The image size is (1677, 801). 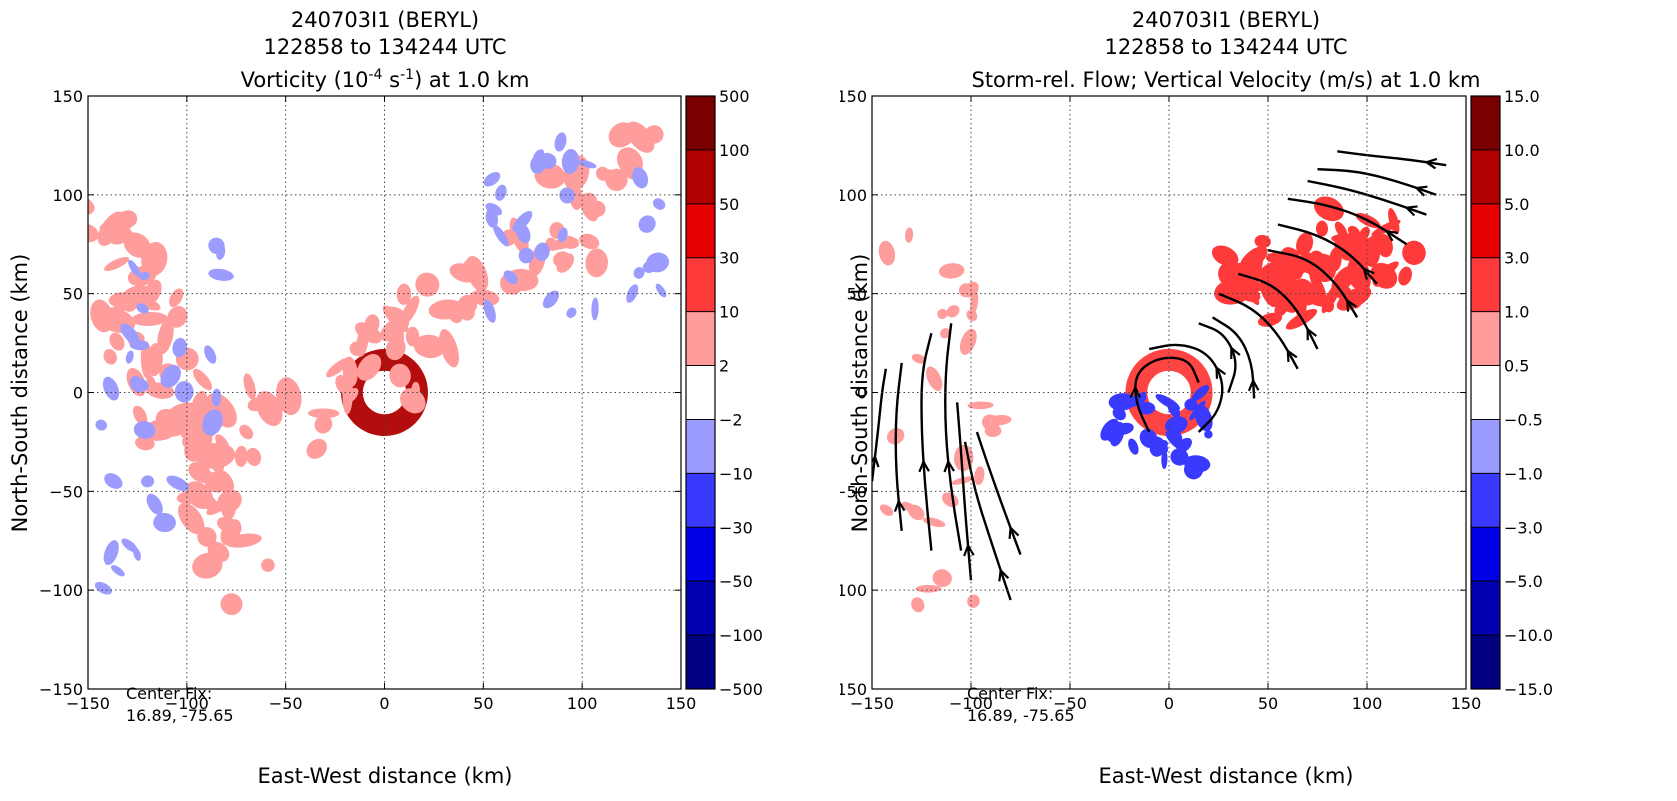 What do you see at coordinates (1485, 392) in the screenshot?
I see `colorbar-frame` at bounding box center [1485, 392].